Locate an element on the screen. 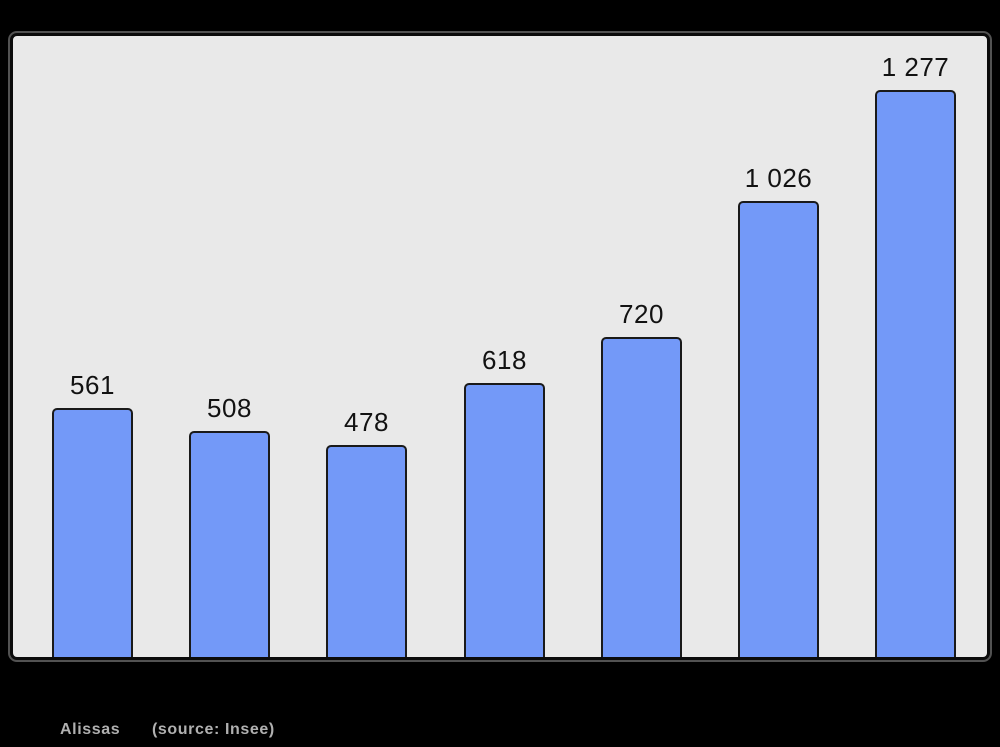 Image resolution: width=1000 pixels, height=747 pixels. bar-group: 478 is located at coordinates (366, 533).